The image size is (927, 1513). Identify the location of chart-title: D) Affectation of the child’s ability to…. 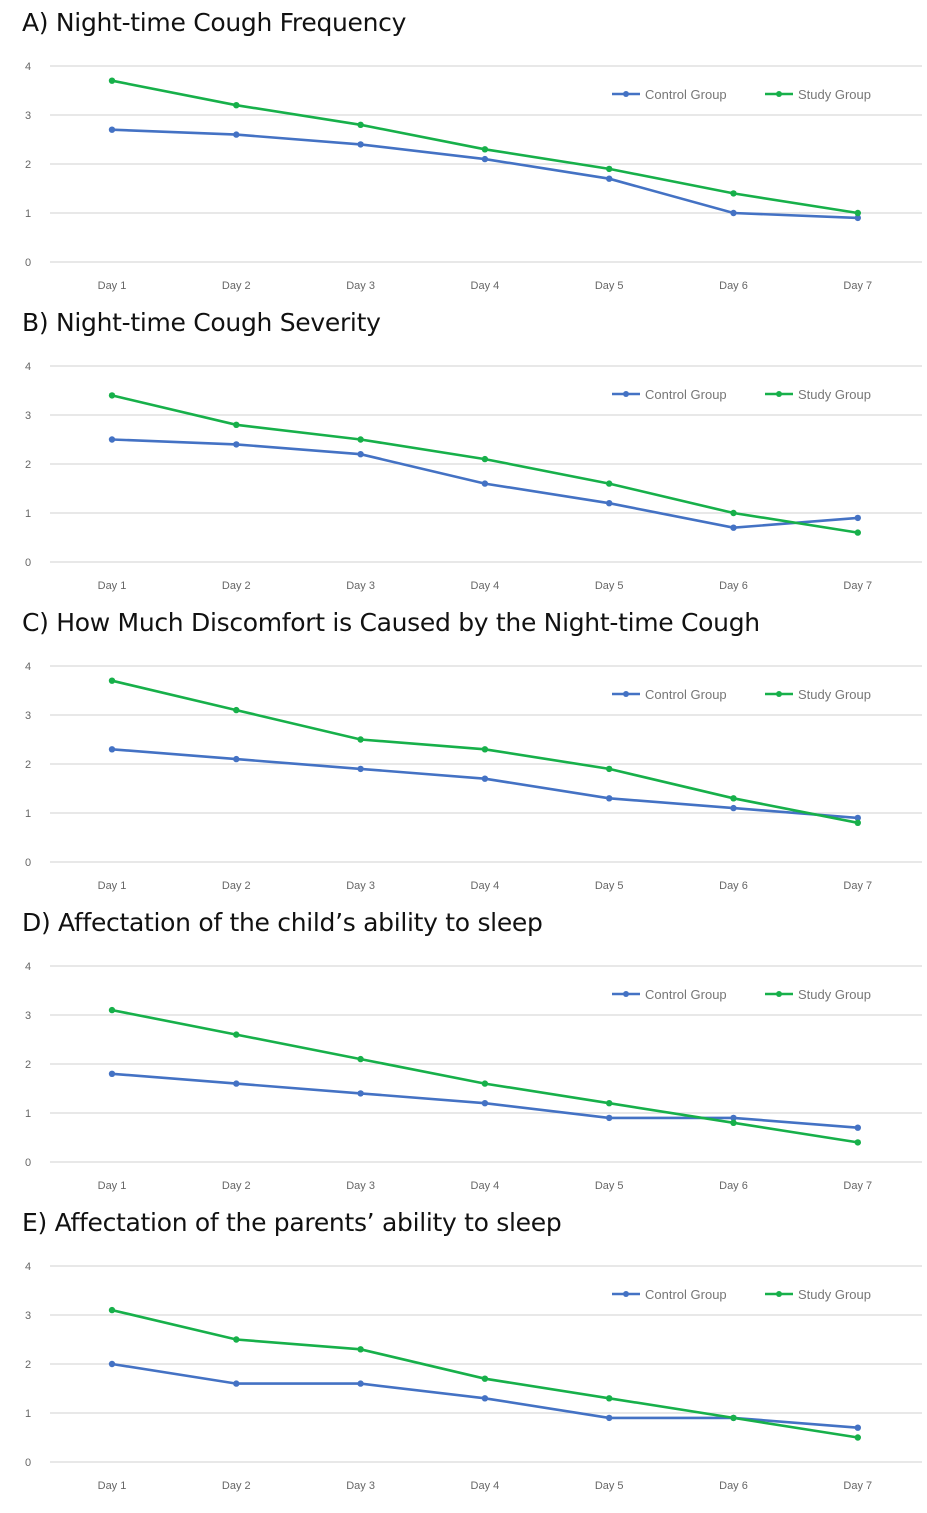
(282, 922).